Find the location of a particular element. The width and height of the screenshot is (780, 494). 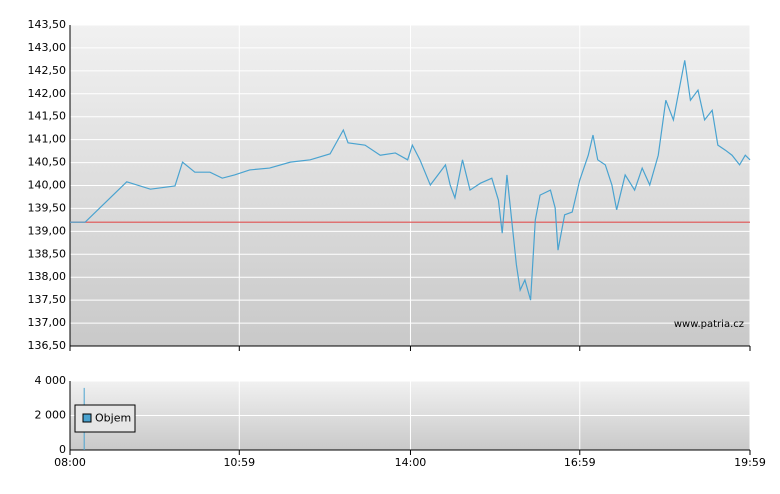

watermark: www.patria.cz is located at coordinates (709, 324).